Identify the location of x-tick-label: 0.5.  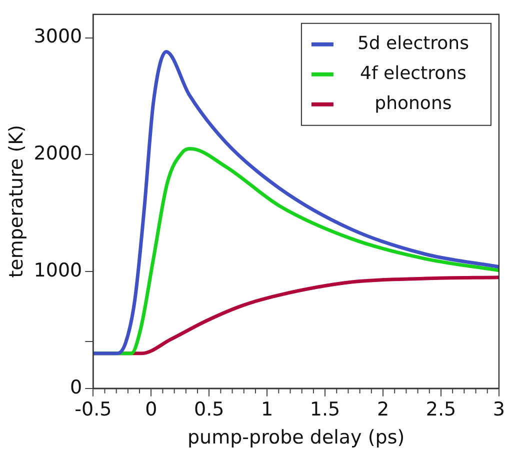
(209, 409).